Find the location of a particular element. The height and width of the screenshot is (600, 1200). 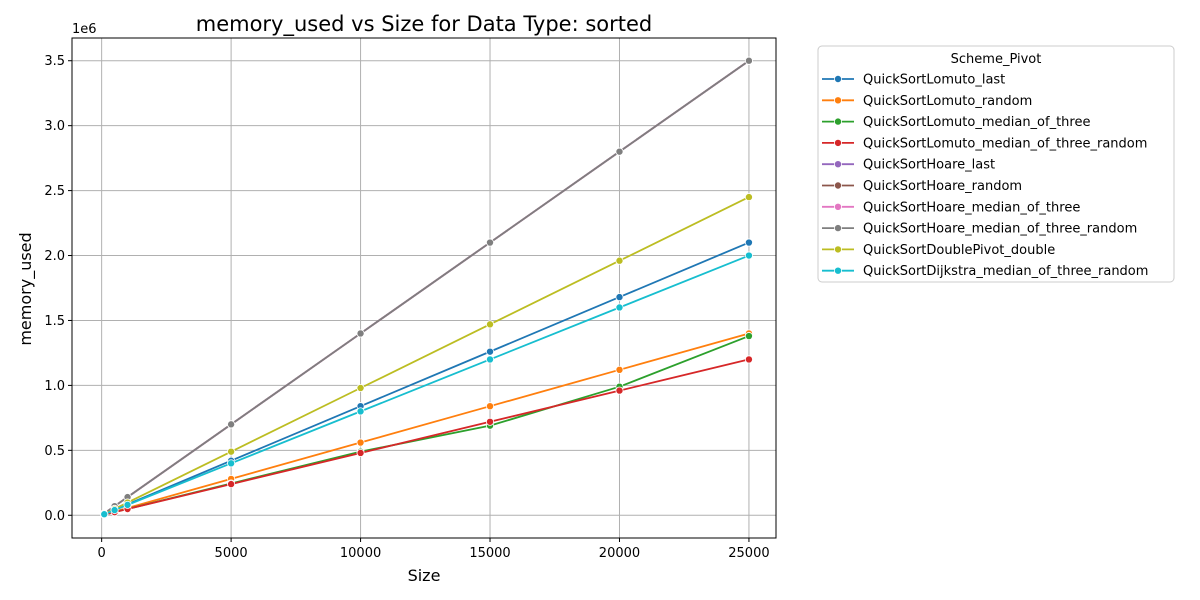

legend-entry: QuickSortLomuto_random is located at coordinates (927, 101).